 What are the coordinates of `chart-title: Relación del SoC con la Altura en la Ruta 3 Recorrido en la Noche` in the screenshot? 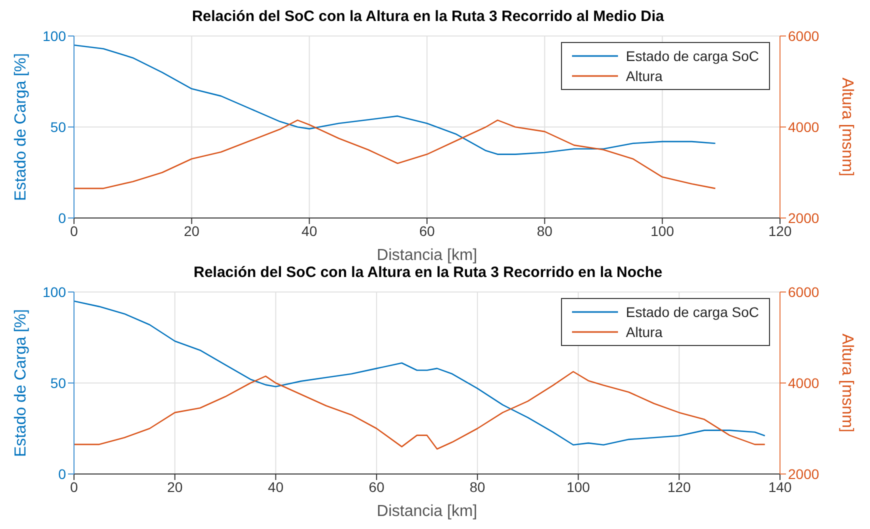 It's located at (428, 273).